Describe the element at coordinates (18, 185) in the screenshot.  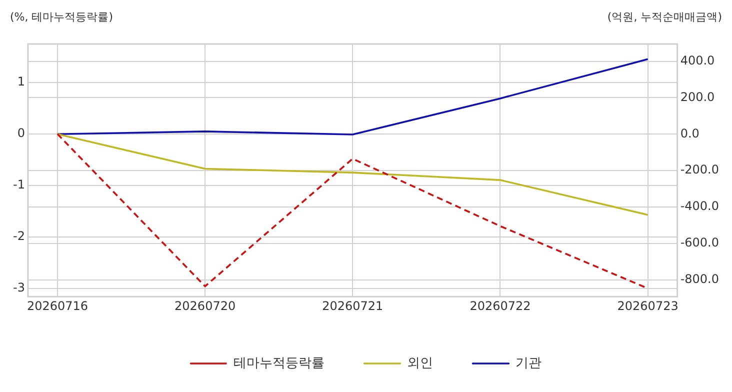
I see `y-tick-label: -1` at that location.